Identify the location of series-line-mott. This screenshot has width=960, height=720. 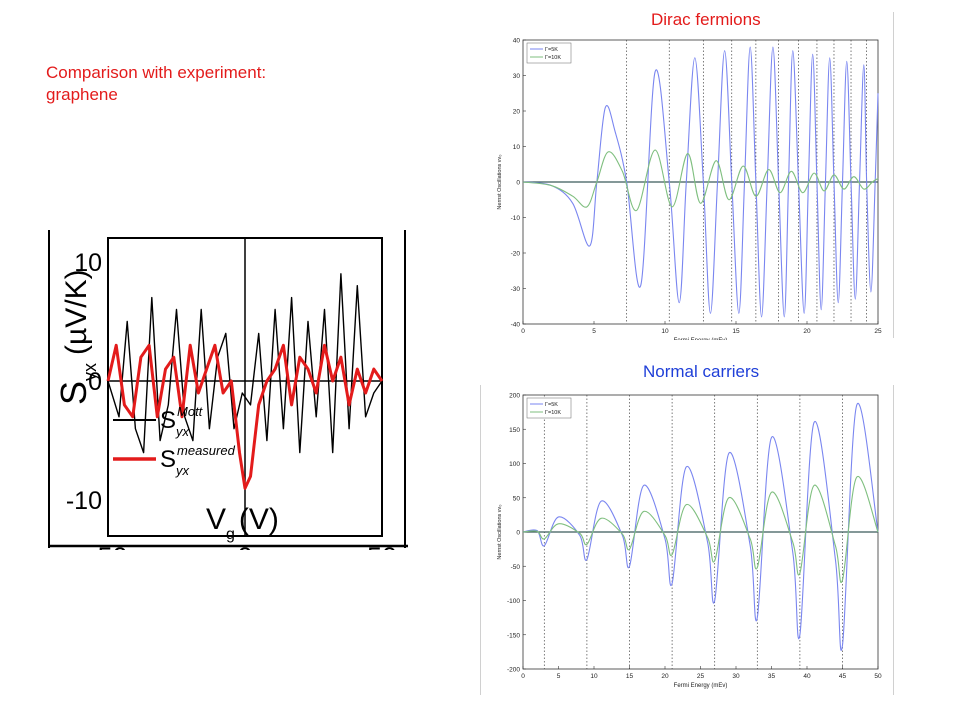
(245, 363).